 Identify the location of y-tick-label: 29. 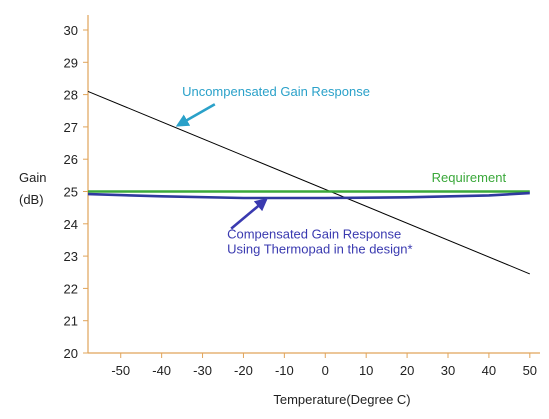
(71, 62).